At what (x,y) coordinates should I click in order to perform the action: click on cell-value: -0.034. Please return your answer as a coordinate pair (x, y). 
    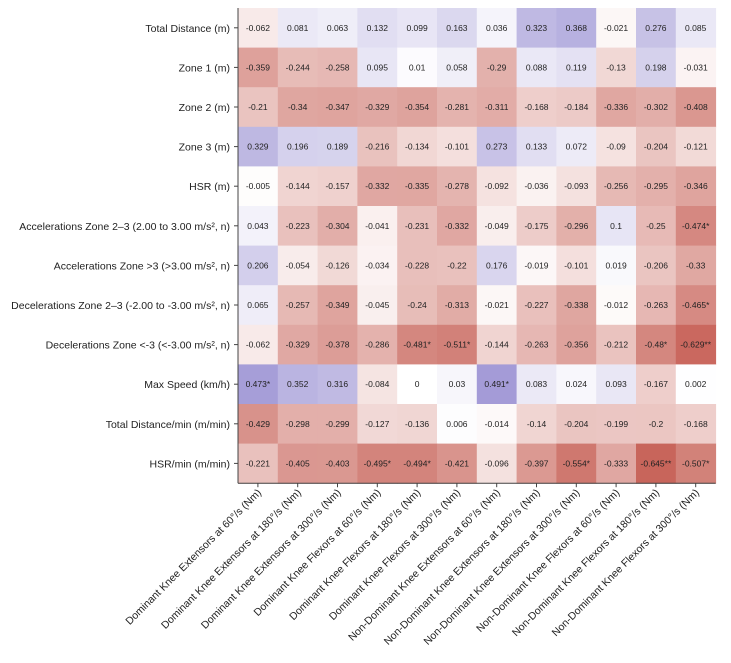
    Looking at the image, I should click on (377, 265).